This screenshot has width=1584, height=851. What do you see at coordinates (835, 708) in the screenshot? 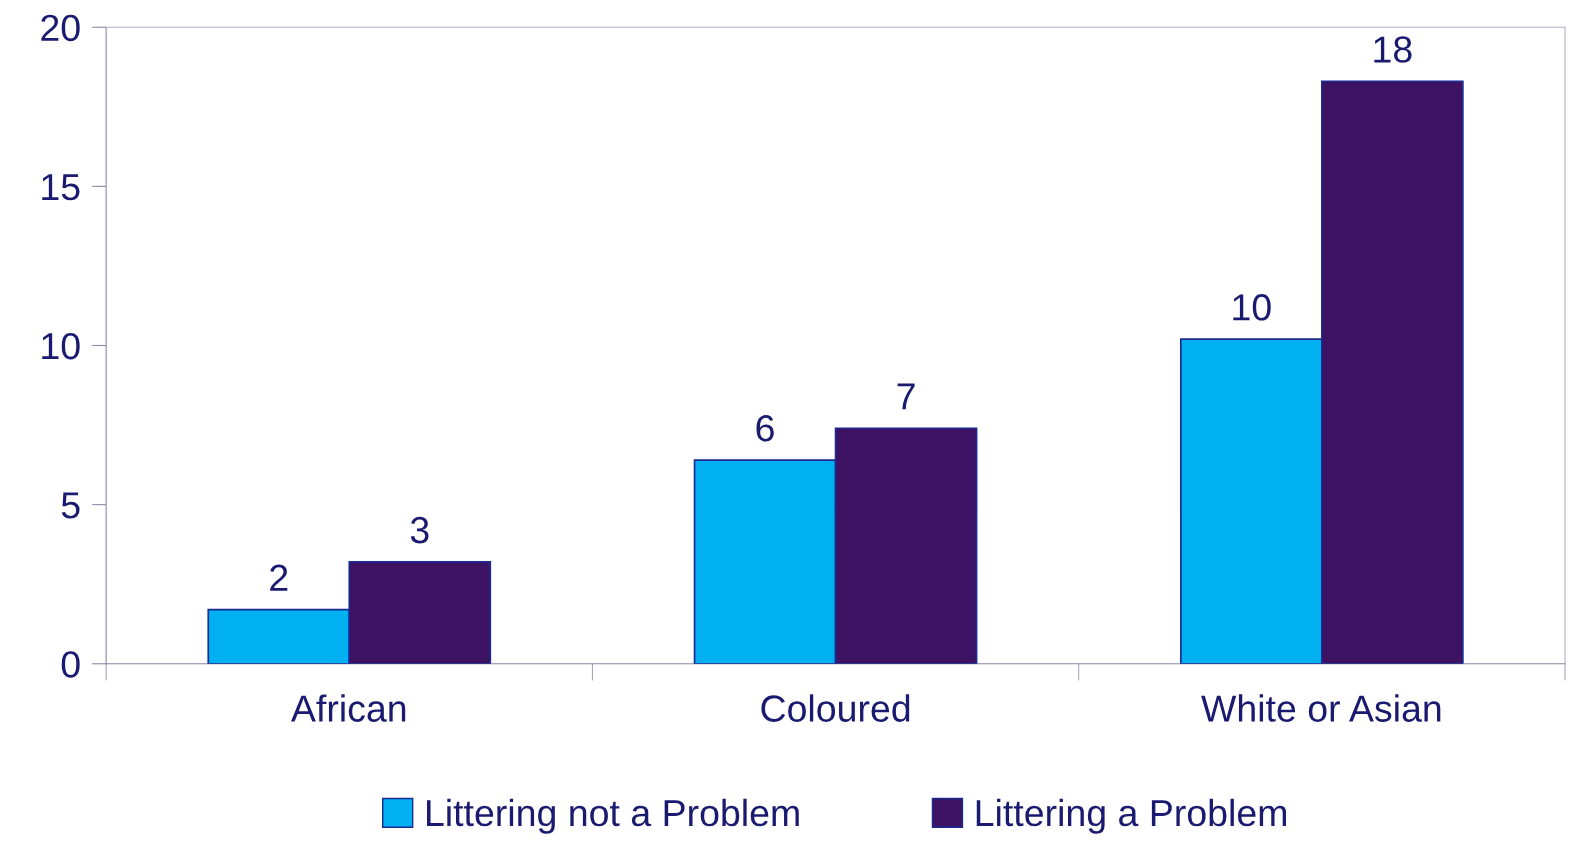
I see `x-tick-label: Coloured` at bounding box center [835, 708].